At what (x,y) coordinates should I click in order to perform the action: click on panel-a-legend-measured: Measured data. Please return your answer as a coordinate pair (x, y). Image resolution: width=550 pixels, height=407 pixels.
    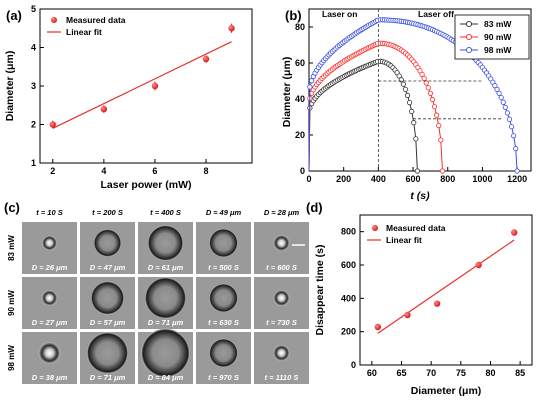
    Looking at the image, I should click on (96, 20).